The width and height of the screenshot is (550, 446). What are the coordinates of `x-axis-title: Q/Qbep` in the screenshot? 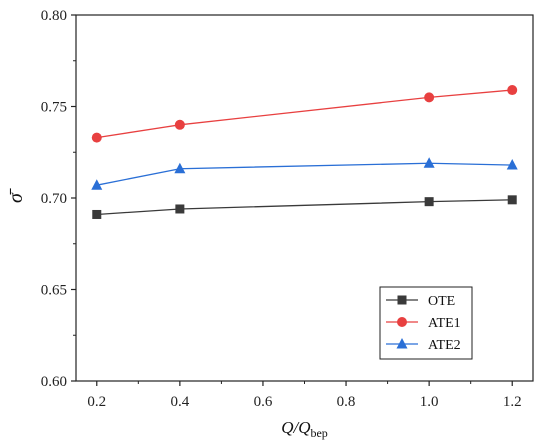 It's located at (304, 429).